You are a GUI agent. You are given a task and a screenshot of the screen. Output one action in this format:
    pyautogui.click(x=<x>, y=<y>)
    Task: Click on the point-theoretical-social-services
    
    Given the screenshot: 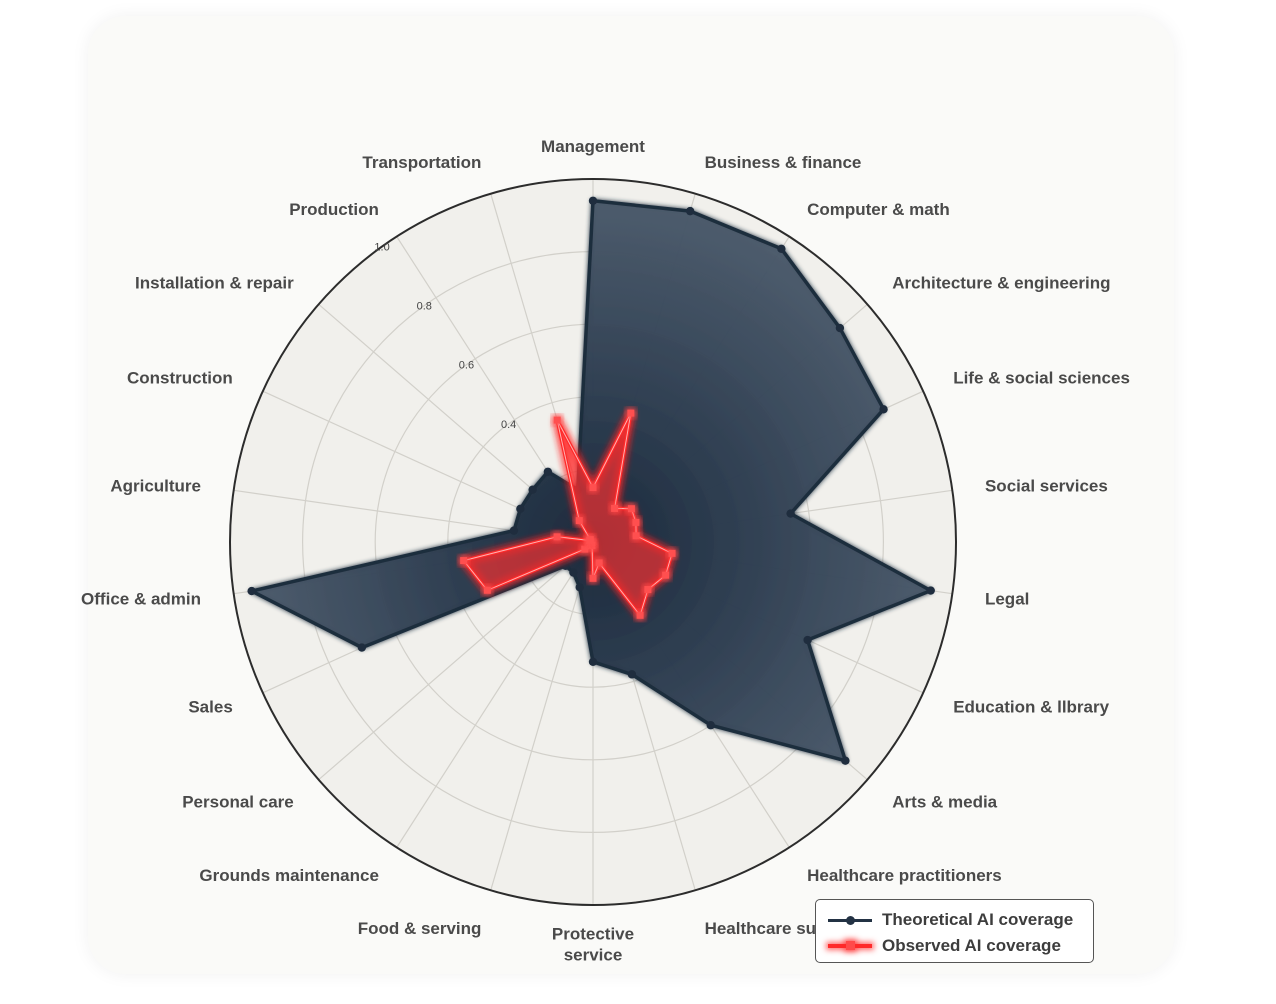 What is the action you would take?
    pyautogui.click(x=790, y=513)
    